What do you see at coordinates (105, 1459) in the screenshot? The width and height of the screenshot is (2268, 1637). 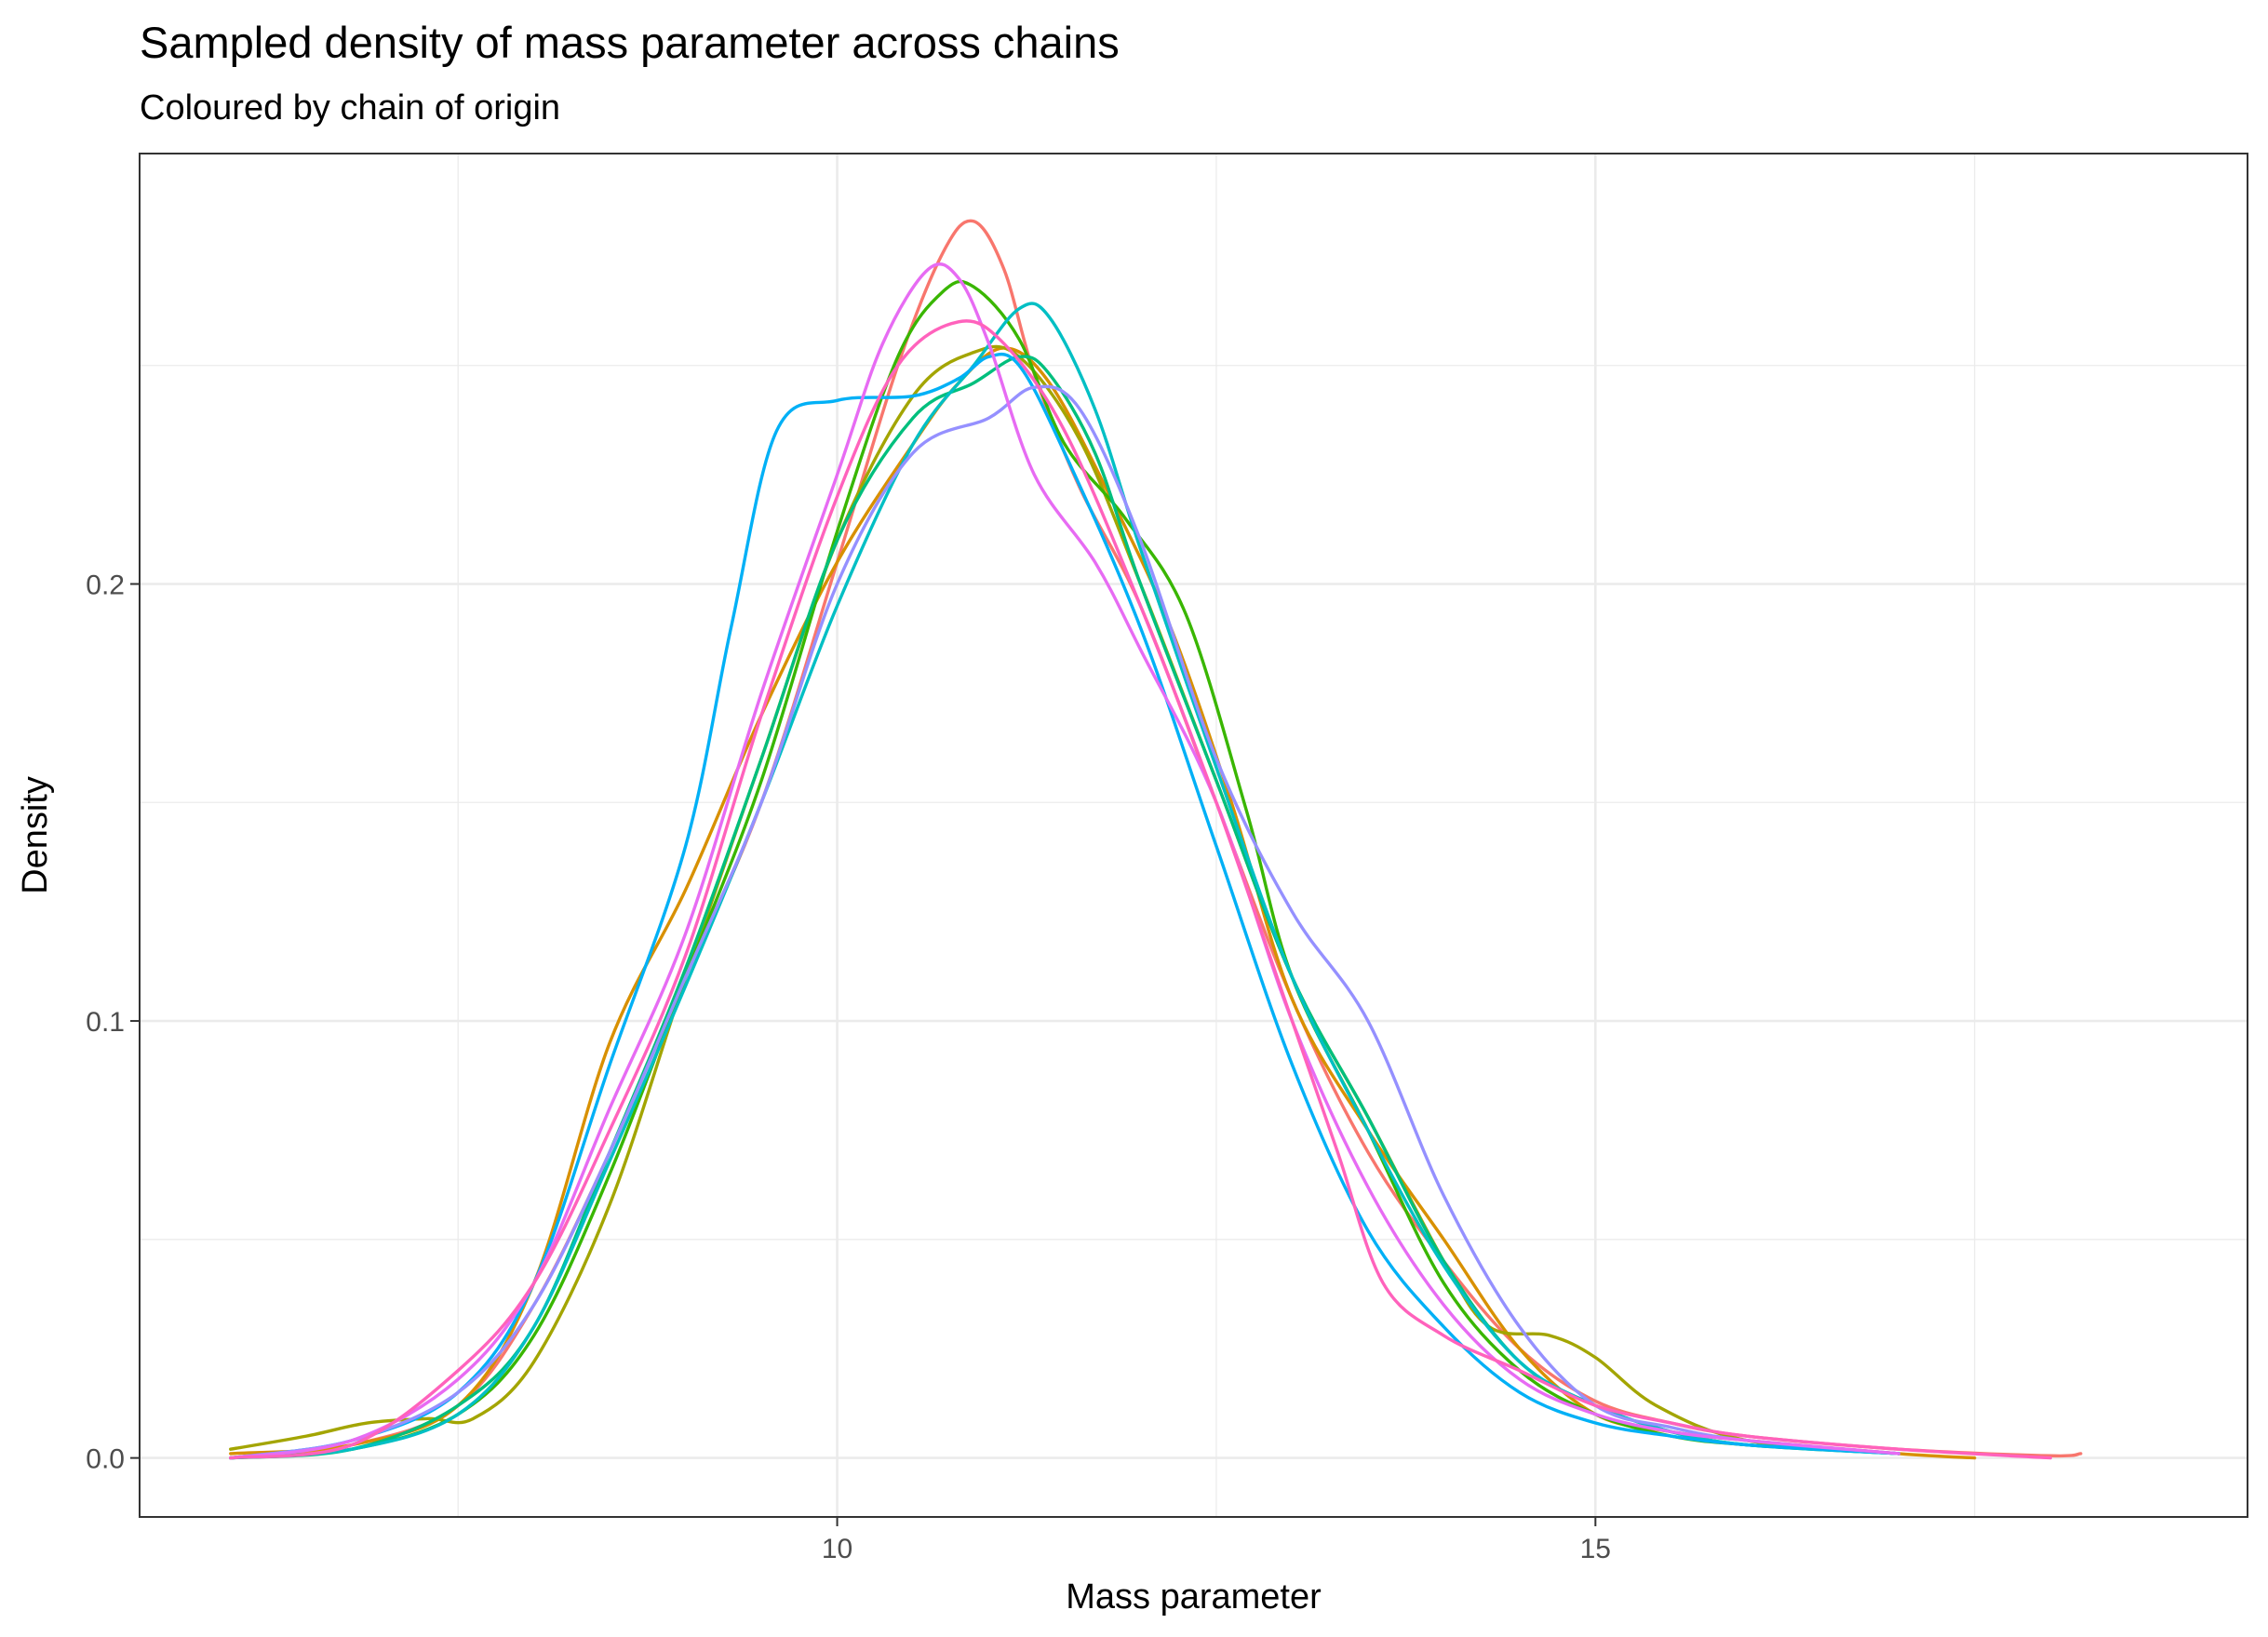 I see `y-tick-label: 0.0` at bounding box center [105, 1459].